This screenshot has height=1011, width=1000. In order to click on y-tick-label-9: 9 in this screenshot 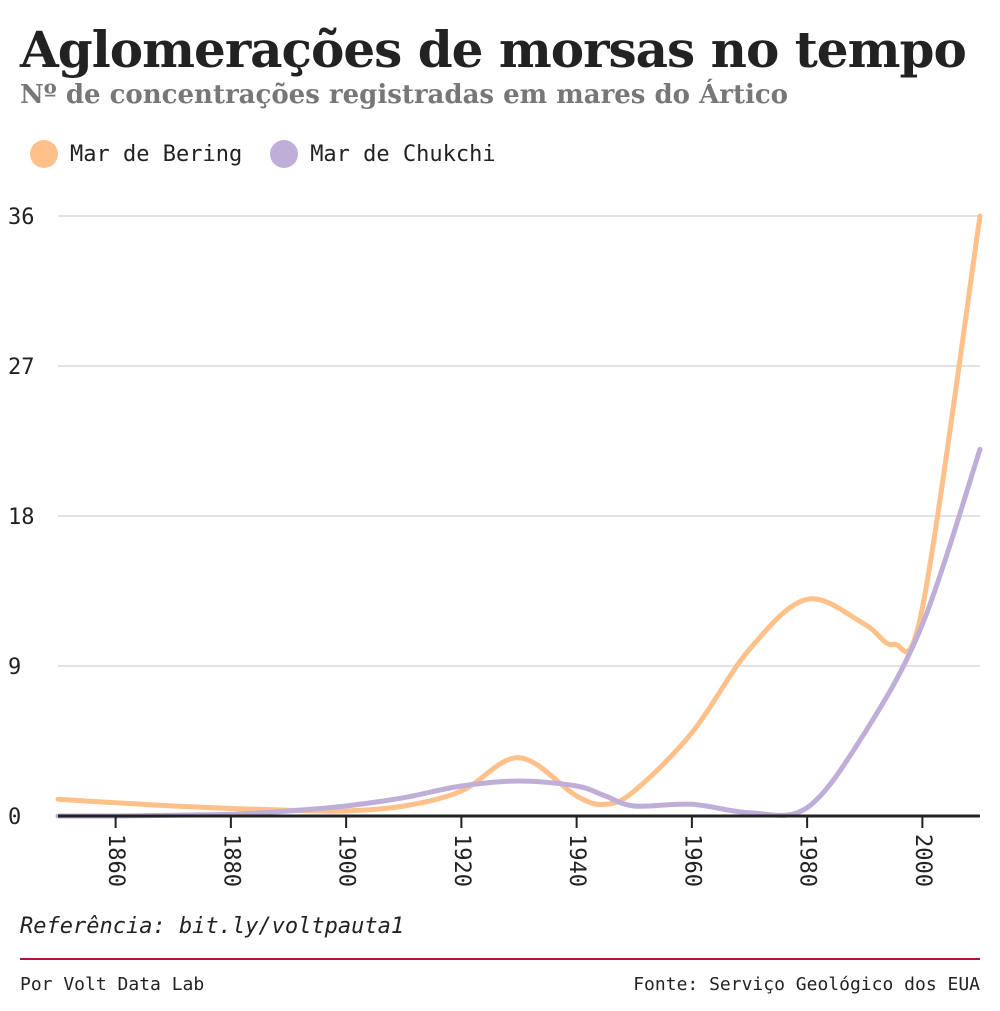, I will do `click(14, 667)`.